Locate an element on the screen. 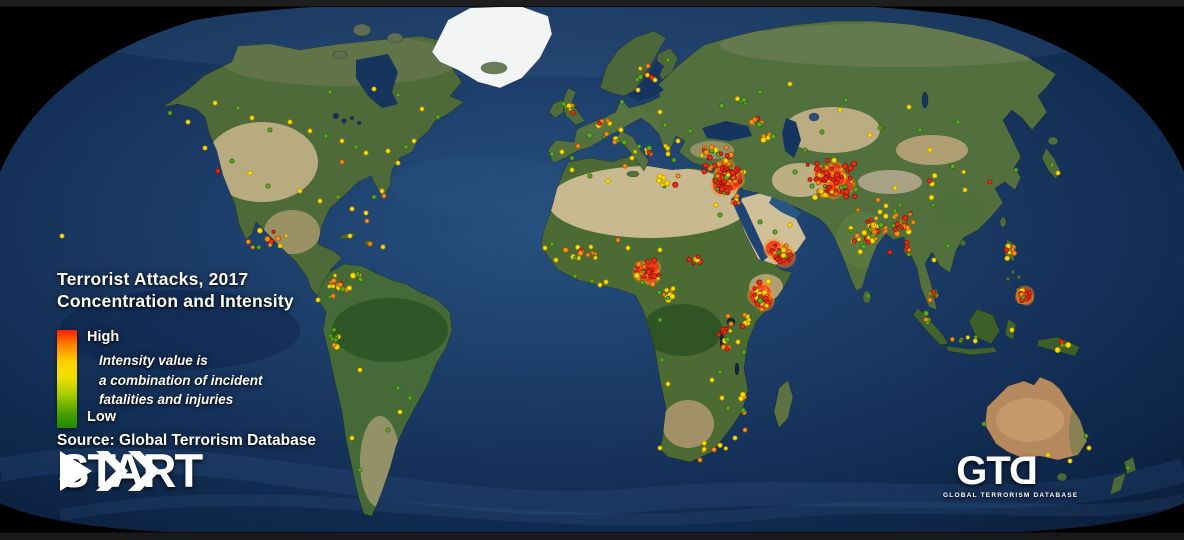 This screenshot has height=540, width=1184. black-sea is located at coordinates (727, 131).